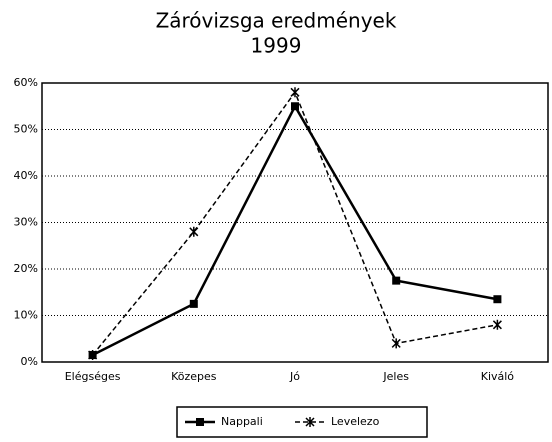 Image resolution: width=552 pixels, height=442 pixels. I want to click on y-tick-label: 50%, so click(26, 129).